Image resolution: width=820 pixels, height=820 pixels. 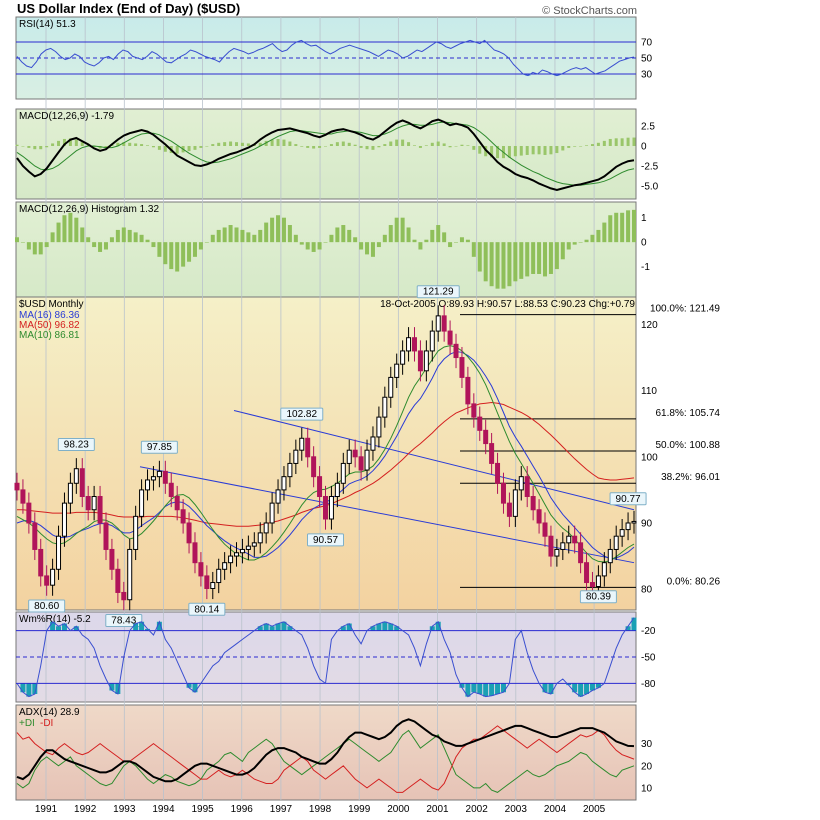 I want to click on x-tick-label: 1992, so click(x=85, y=809).